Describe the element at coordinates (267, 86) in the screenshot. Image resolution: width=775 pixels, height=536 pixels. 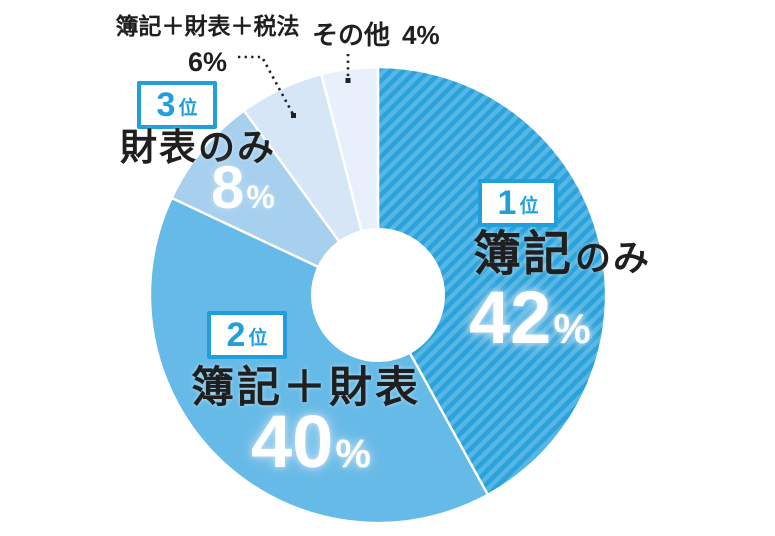
I see `leader-line-zeihou` at that location.